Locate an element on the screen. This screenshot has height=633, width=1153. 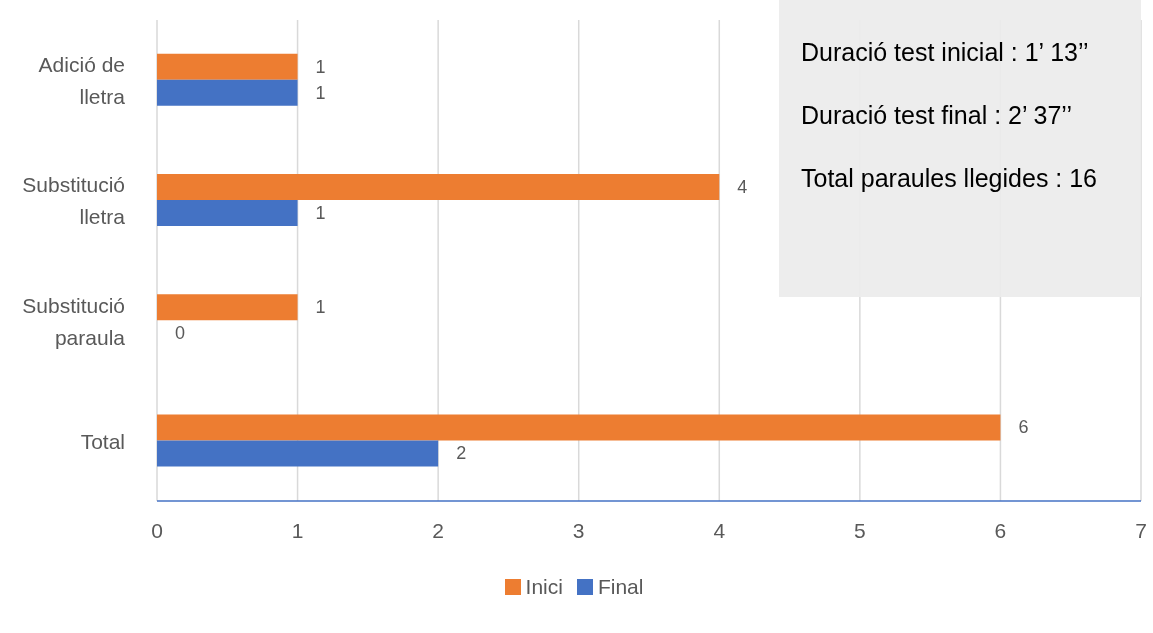
x-tick-label: 0 is located at coordinates (157, 530).